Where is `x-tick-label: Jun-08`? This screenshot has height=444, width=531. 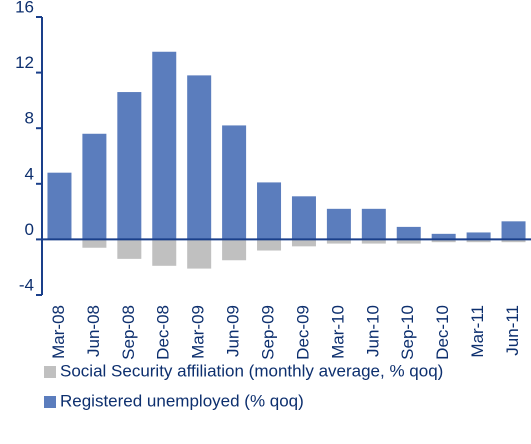
x-tick-label: Jun-08 is located at coordinates (93, 331).